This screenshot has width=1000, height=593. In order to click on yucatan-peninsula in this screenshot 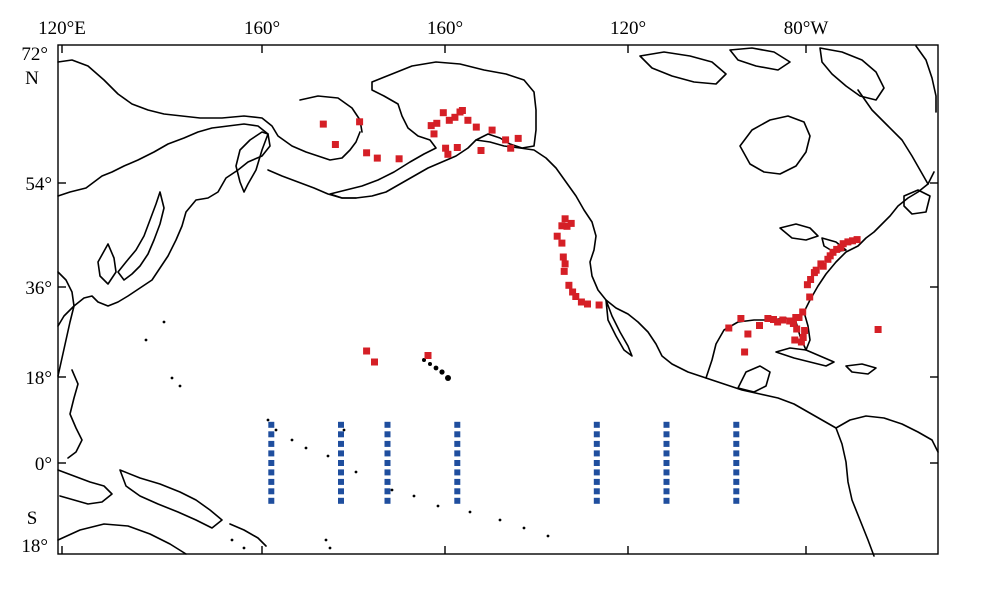, I will do `click(754, 379)`.